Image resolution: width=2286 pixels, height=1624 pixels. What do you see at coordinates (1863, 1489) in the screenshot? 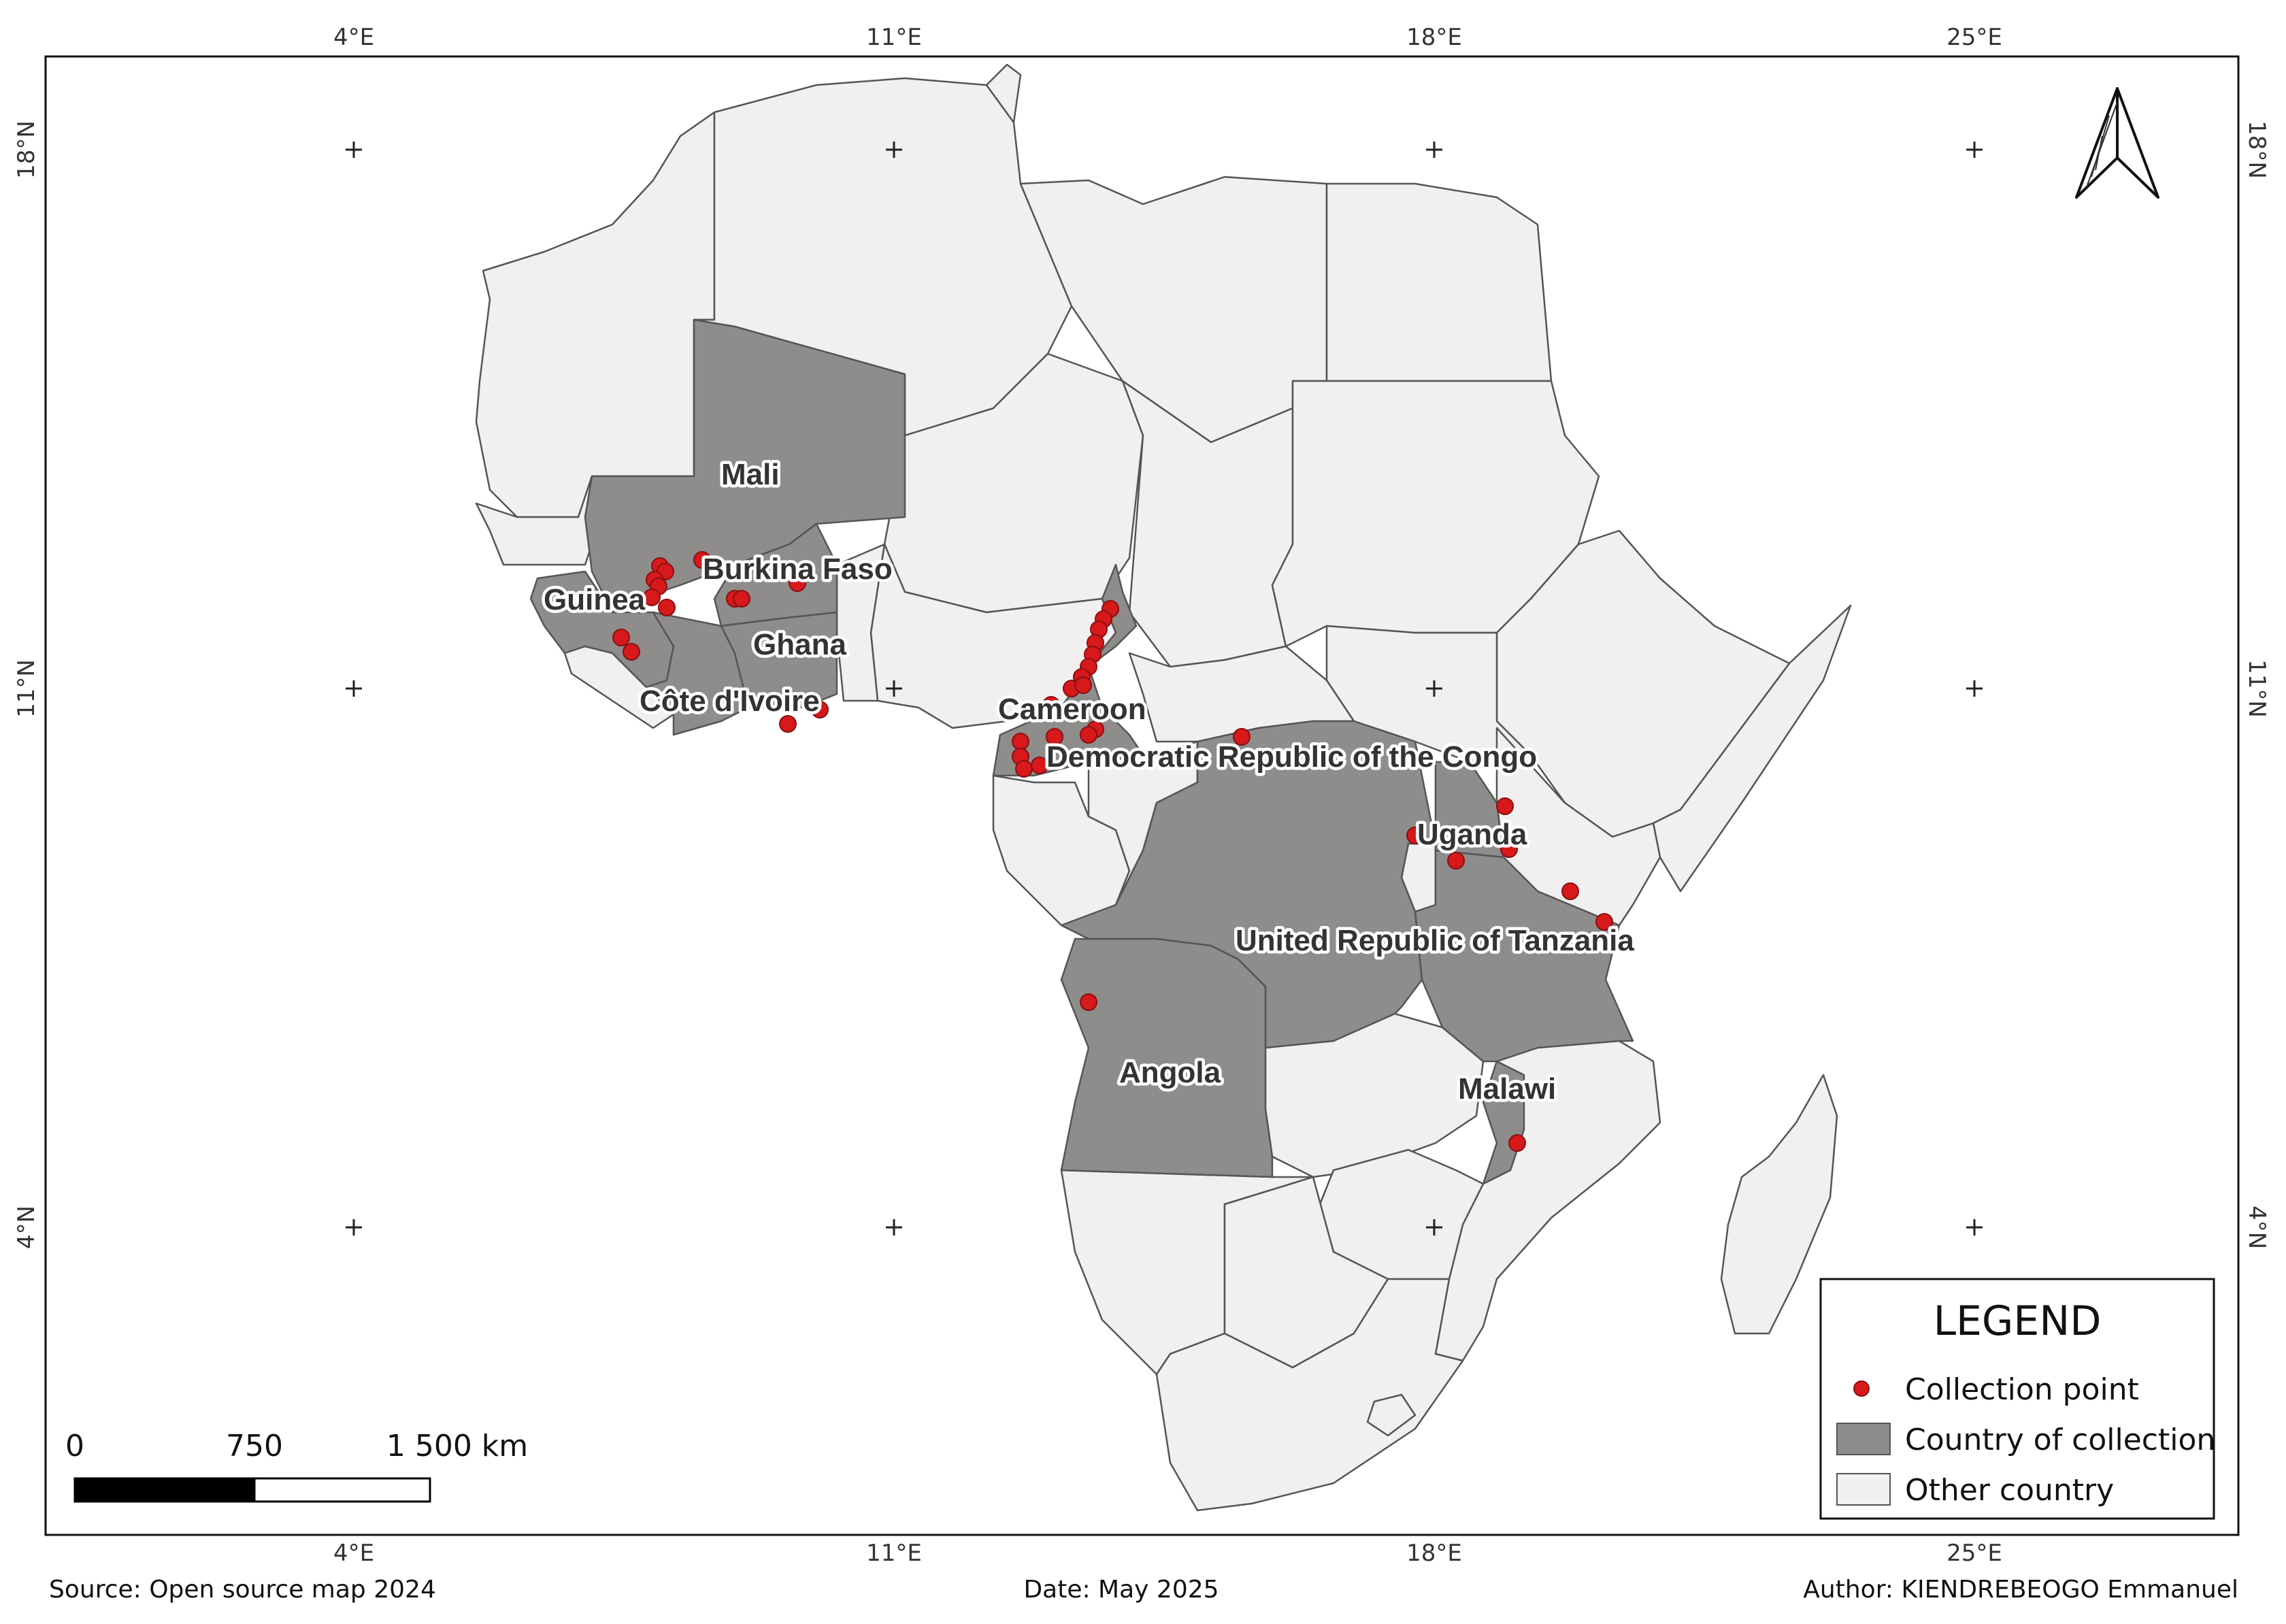
I see `legend-symbol-other-country` at bounding box center [1863, 1489].